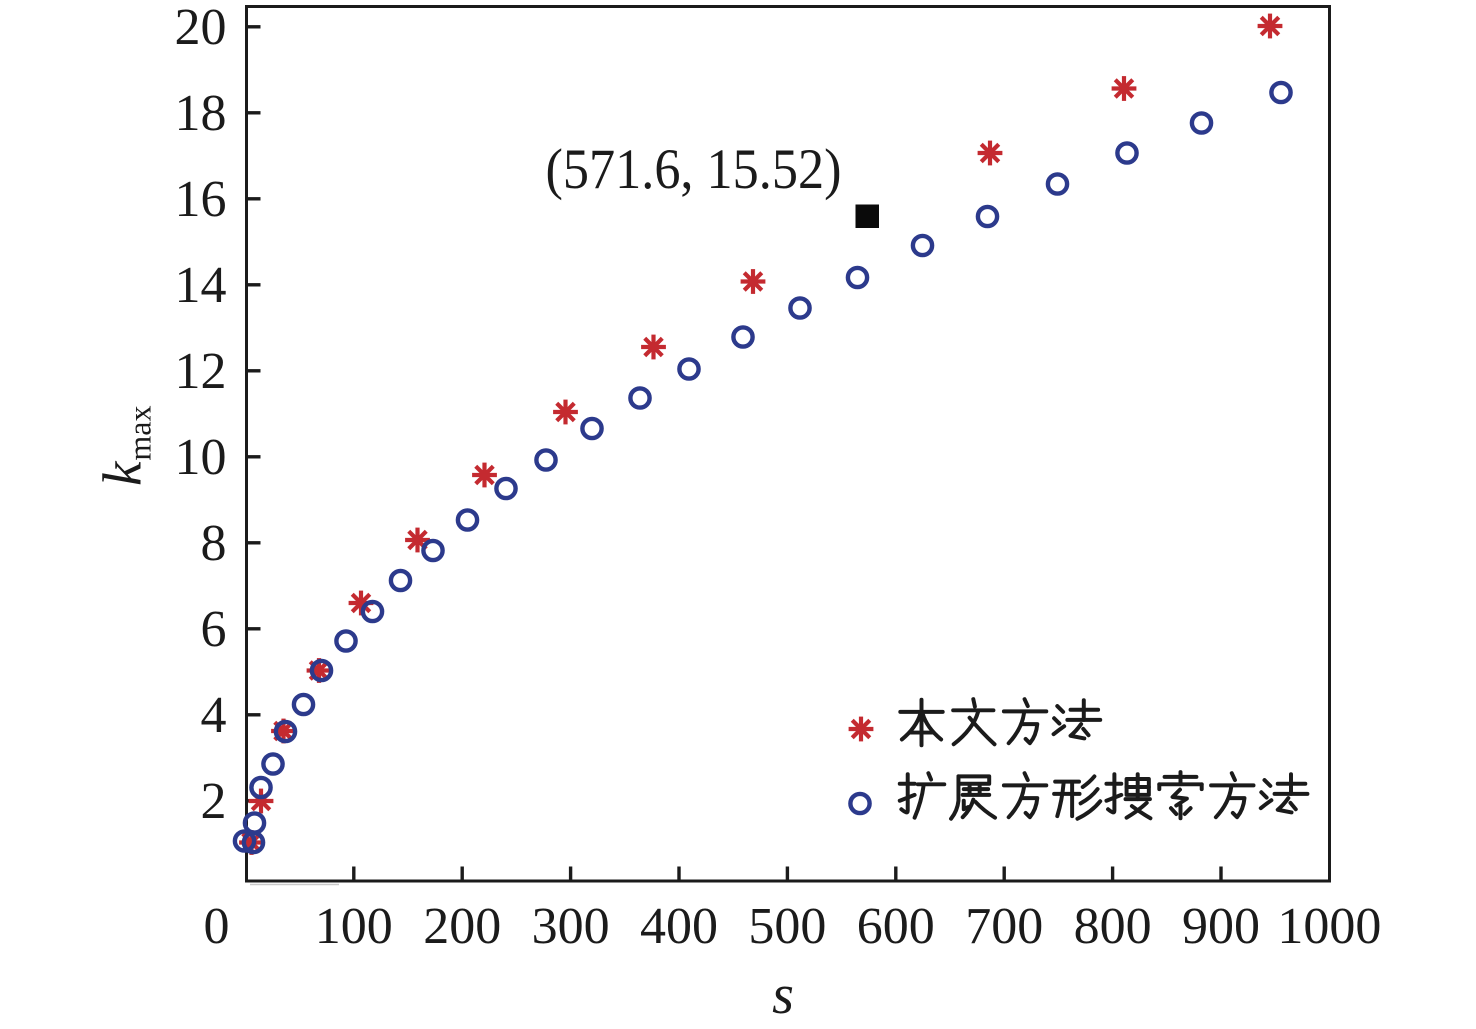 The image size is (1476, 1029). Describe the element at coordinates (354, 926) in the screenshot. I see `svg-text: 100` at that location.